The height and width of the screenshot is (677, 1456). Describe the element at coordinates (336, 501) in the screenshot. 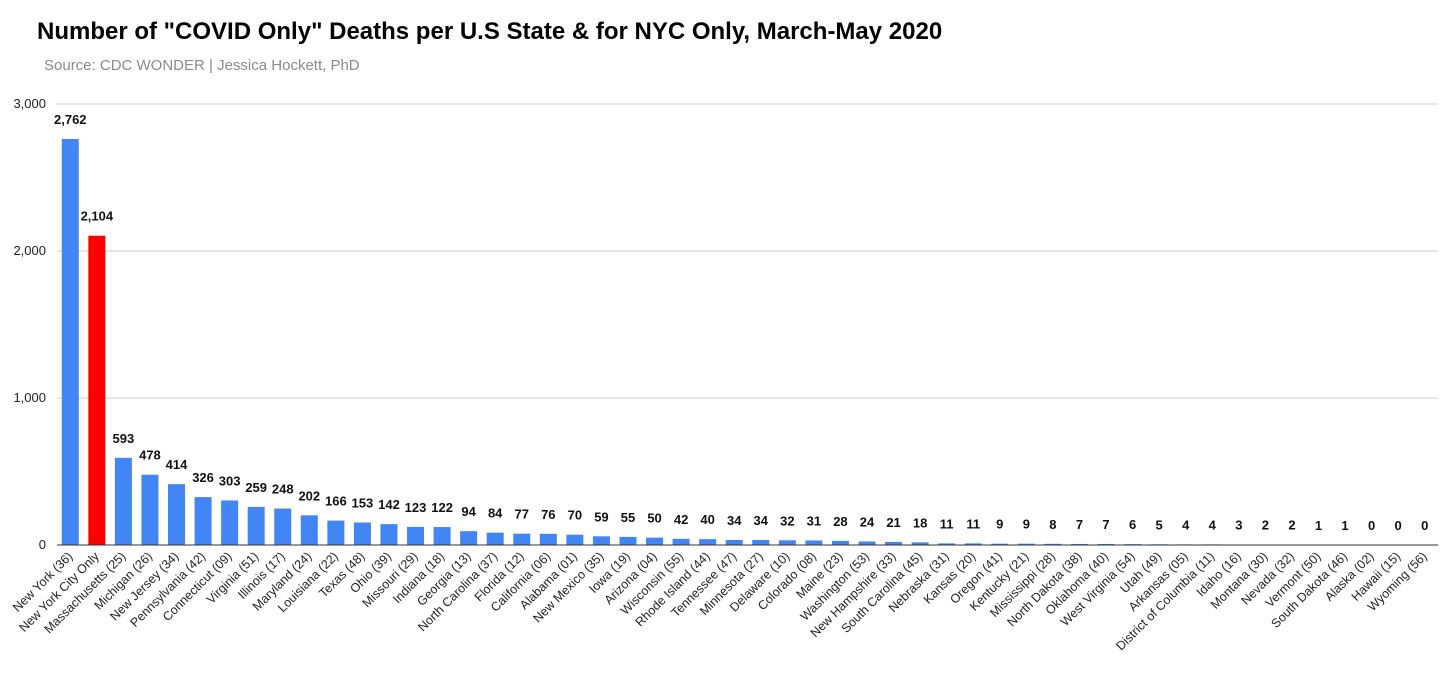

I see `data-label: 166` at that location.